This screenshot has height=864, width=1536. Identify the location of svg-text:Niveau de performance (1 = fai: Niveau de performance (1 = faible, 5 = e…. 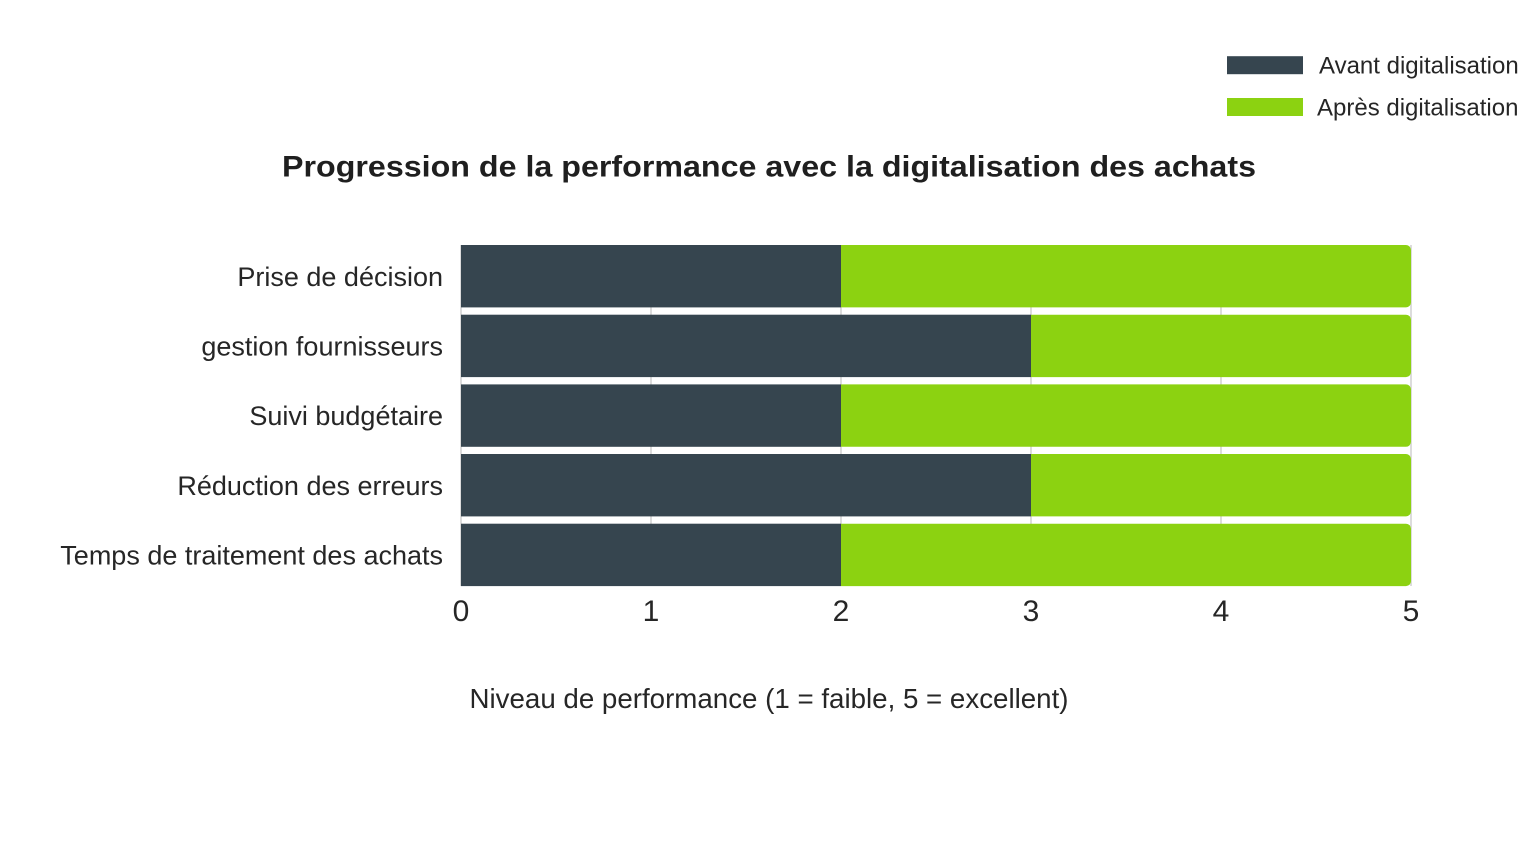
(769, 698).